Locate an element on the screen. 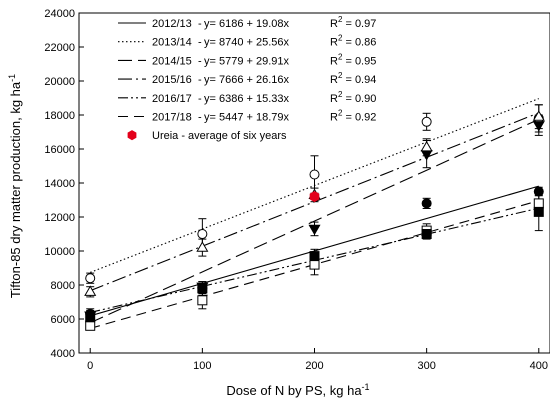 This screenshot has width=550, height=404. y-tick-label: 18000 is located at coordinates (59, 116).